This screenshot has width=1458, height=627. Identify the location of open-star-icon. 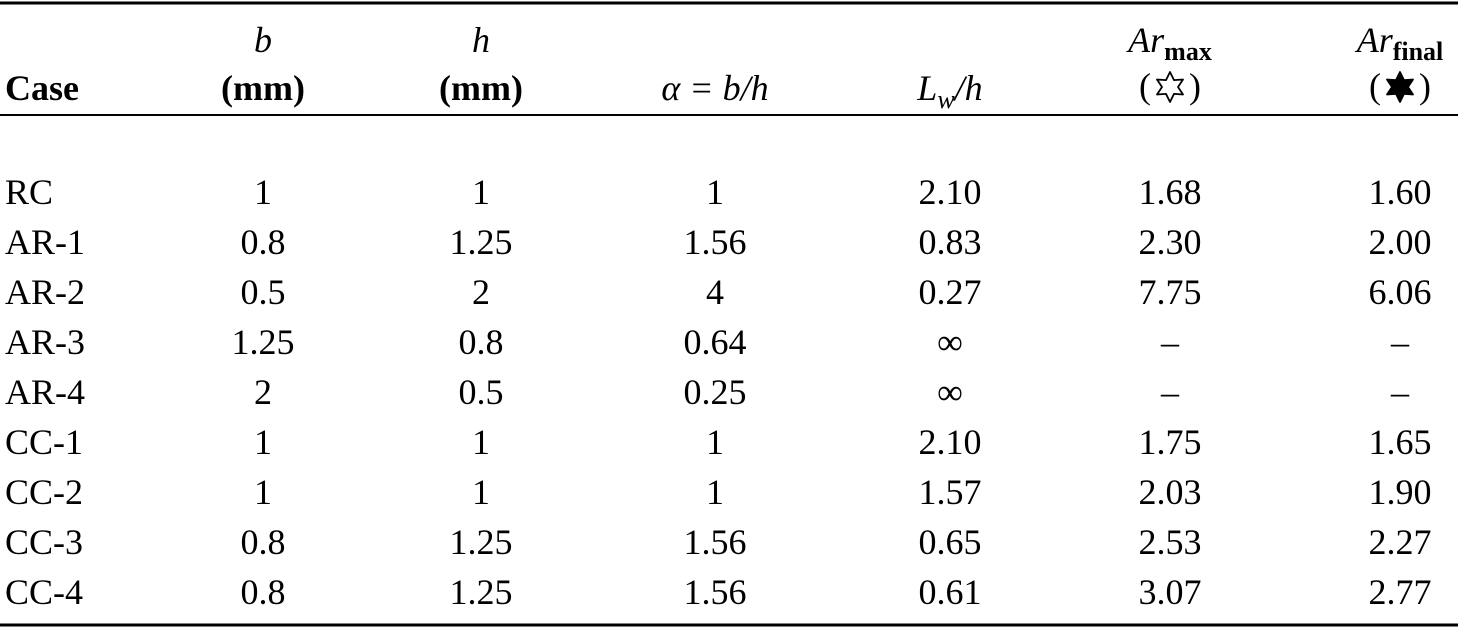
(1170, 87).